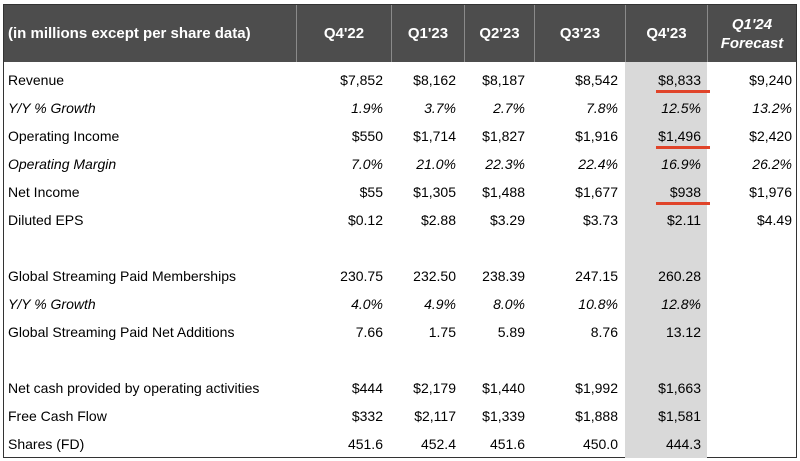  What do you see at coordinates (36, 80) in the screenshot?
I see `row-label: Revenue` at bounding box center [36, 80].